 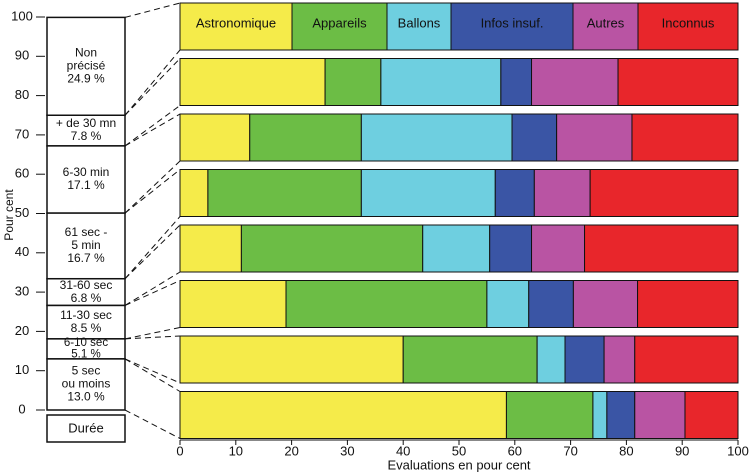 I want to click on x-tick-label: 70, so click(x=570, y=450).